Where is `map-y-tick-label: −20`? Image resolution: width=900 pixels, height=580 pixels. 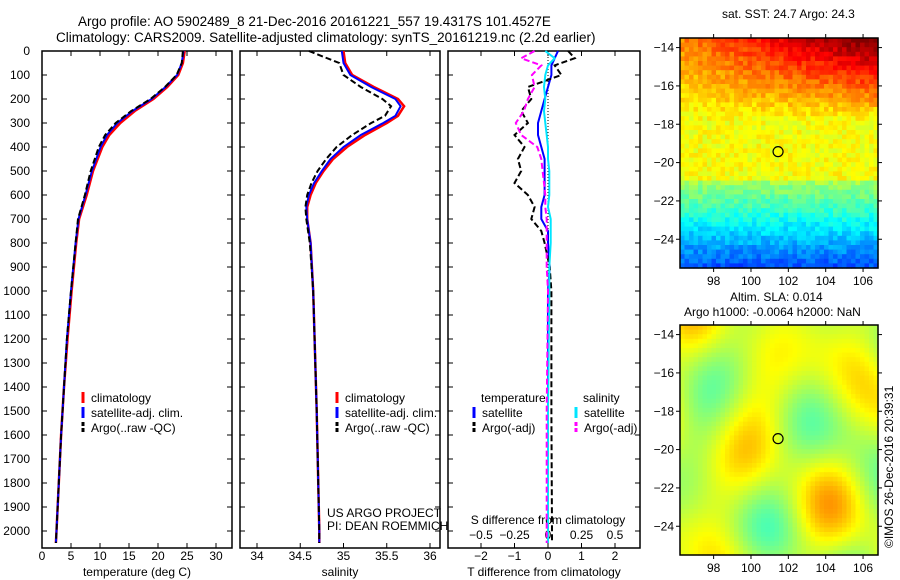
map-y-tick-label: −20 is located at coordinates (664, 163).